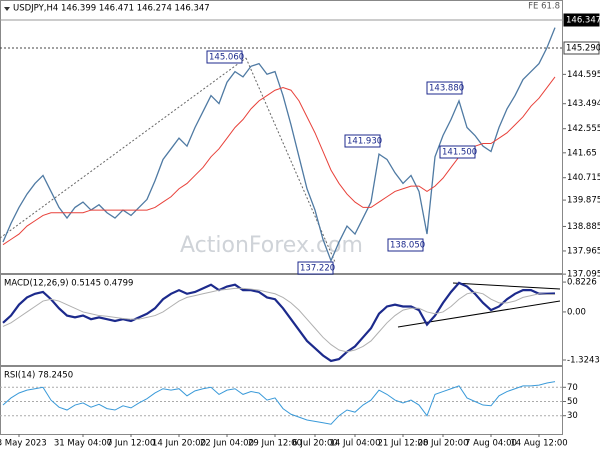 This screenshot has width=600, height=450. What do you see at coordinates (275, 444) in the screenshot?
I see `x-tick-label: 29 Jun 12:00` at bounding box center [275, 444].